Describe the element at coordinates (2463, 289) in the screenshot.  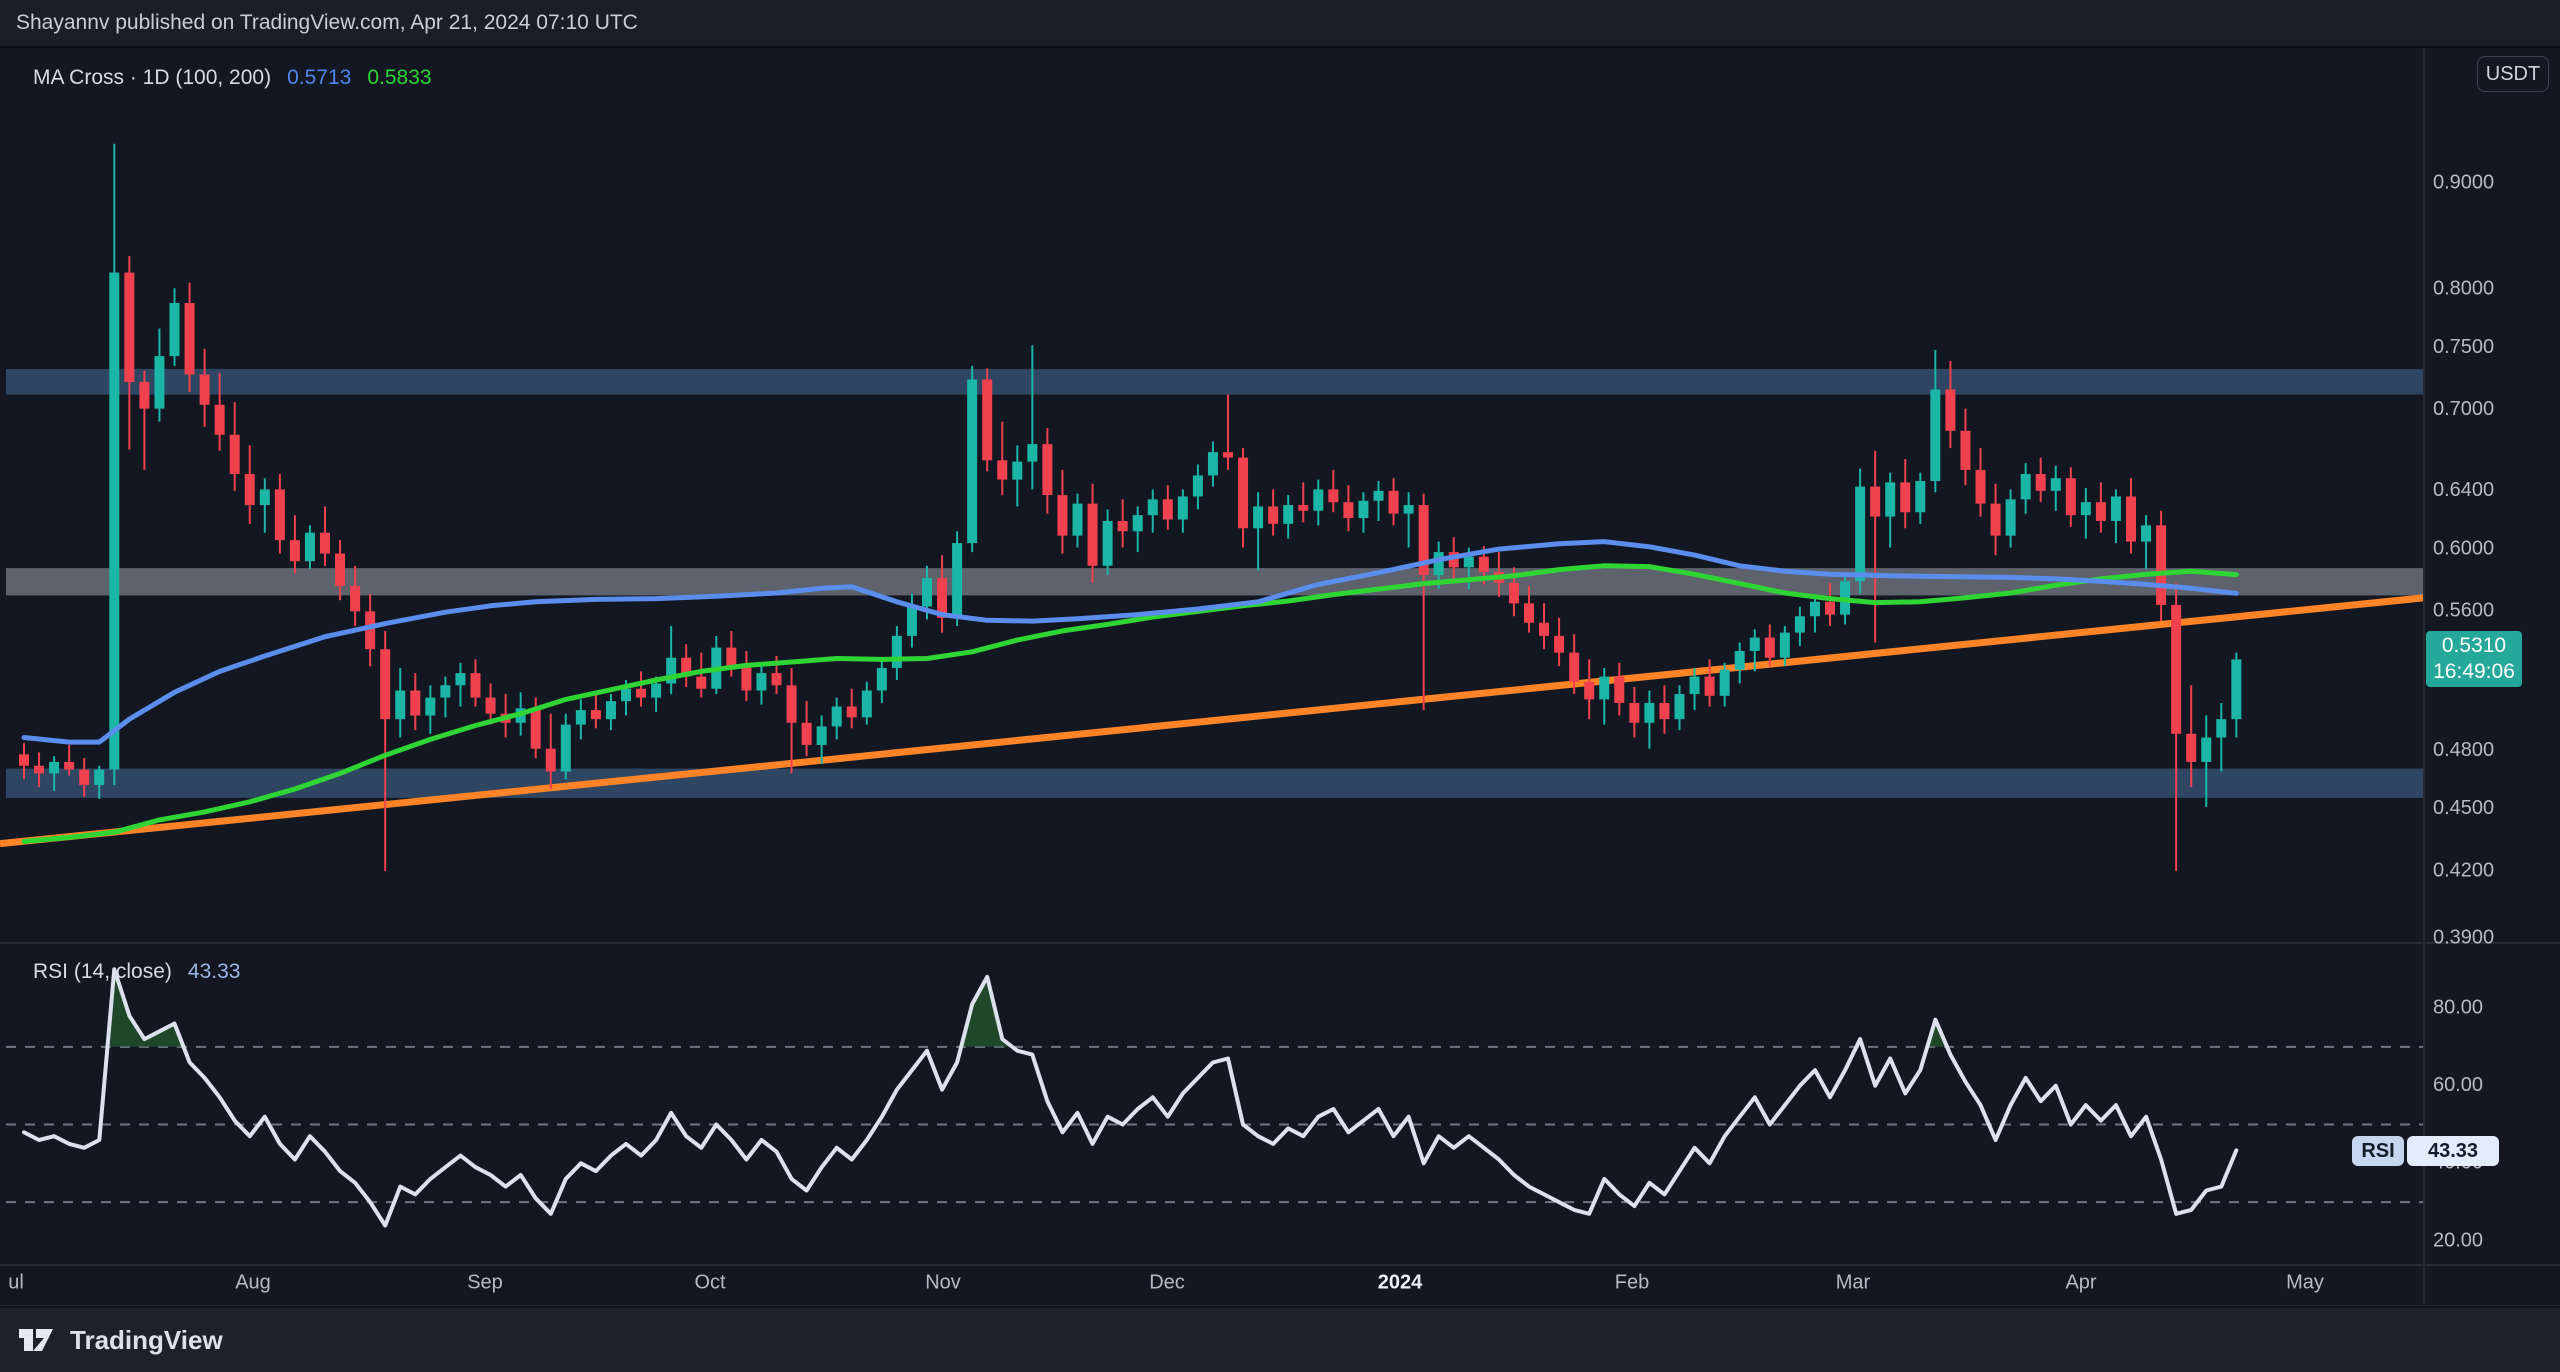
I see `price-tick-0.8000: 0.8000` at that location.